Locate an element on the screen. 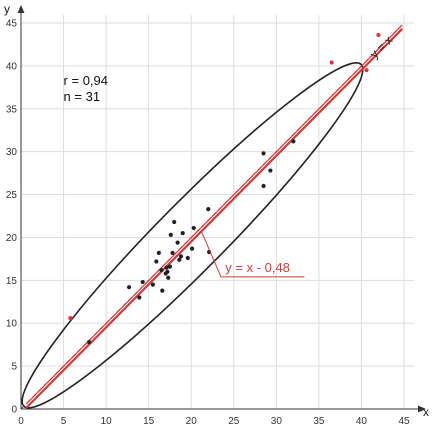 This screenshot has height=430, width=433. x-tick-label: 25 is located at coordinates (234, 421).